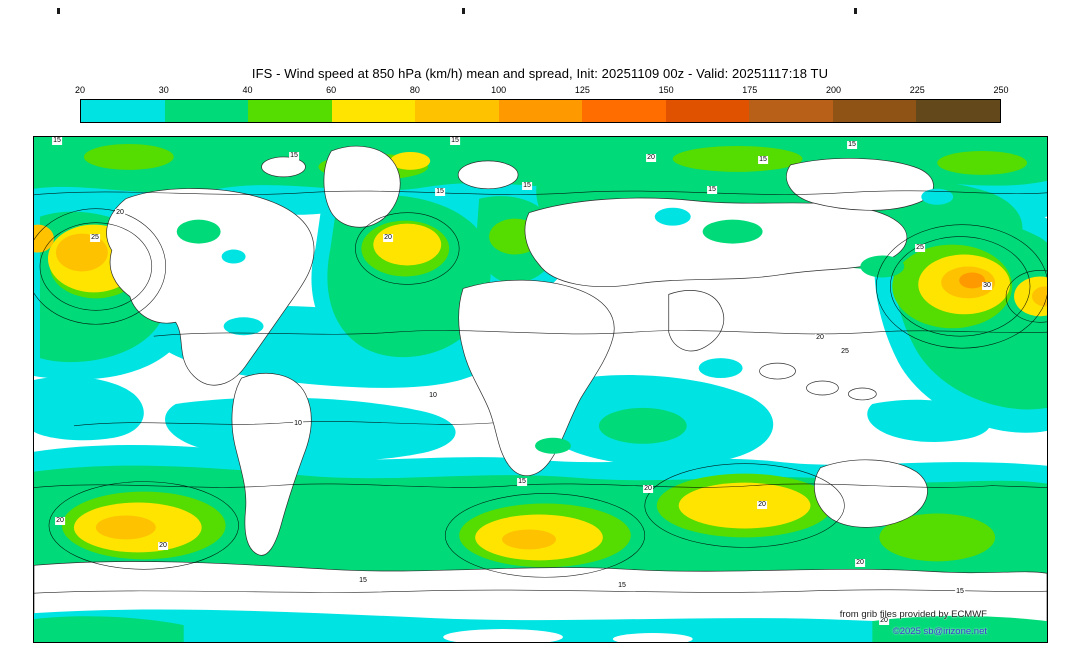 This screenshot has width=1080, height=658. Describe the element at coordinates (696, 321) in the screenshot. I see `land-india` at that location.